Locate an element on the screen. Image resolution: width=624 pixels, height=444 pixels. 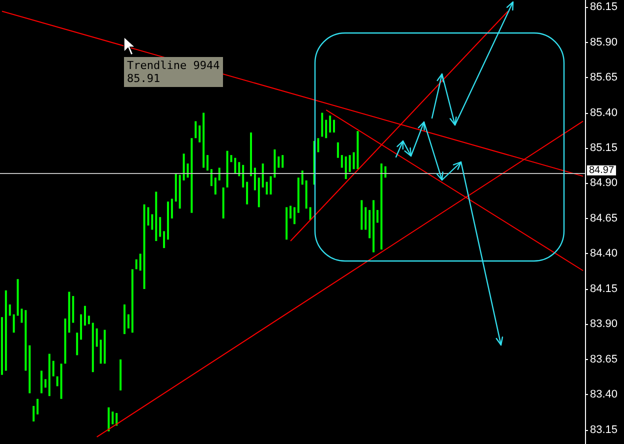
annotation: Trendline 9944 is located at coordinates (173, 65).